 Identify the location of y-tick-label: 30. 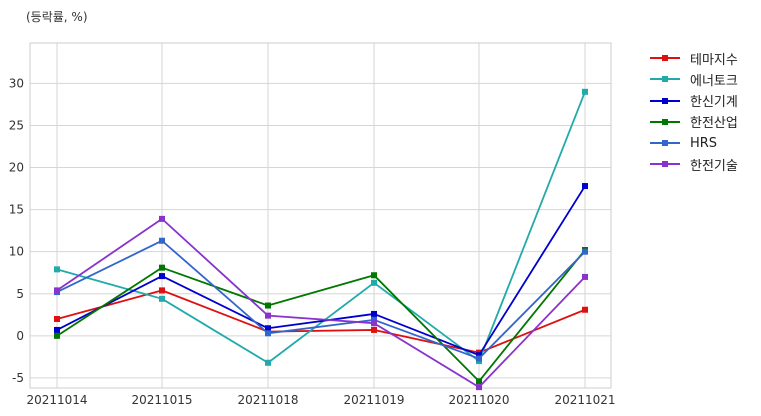
(16, 83).